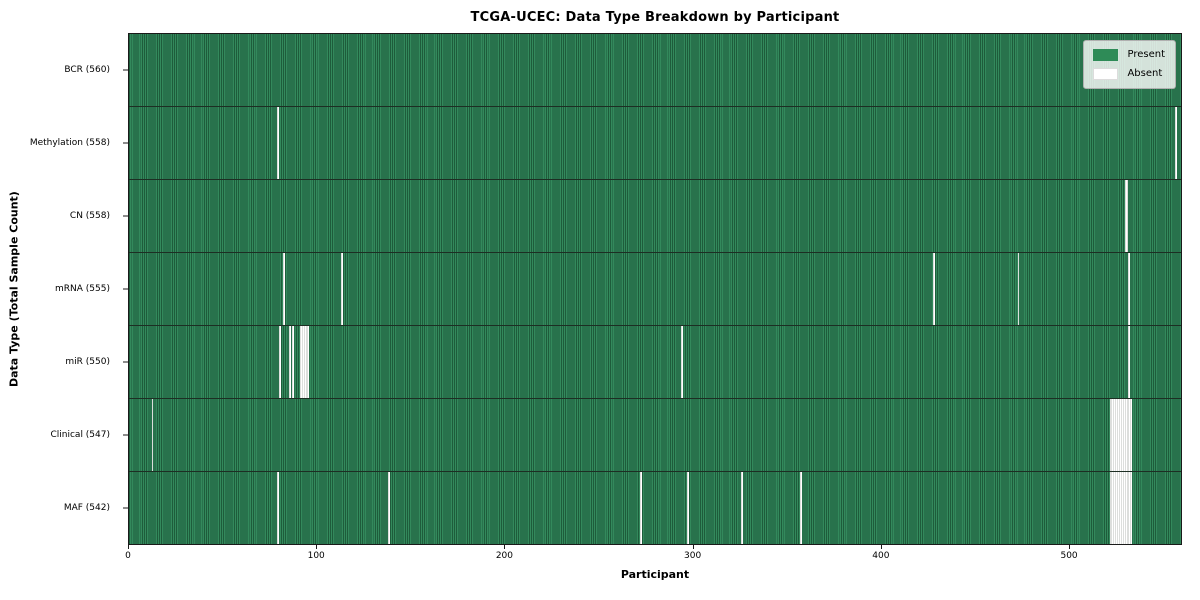 This screenshot has width=1200, height=600. I want to click on x-tick-labels: 0 100 200 300 400 500, so click(653, 557).